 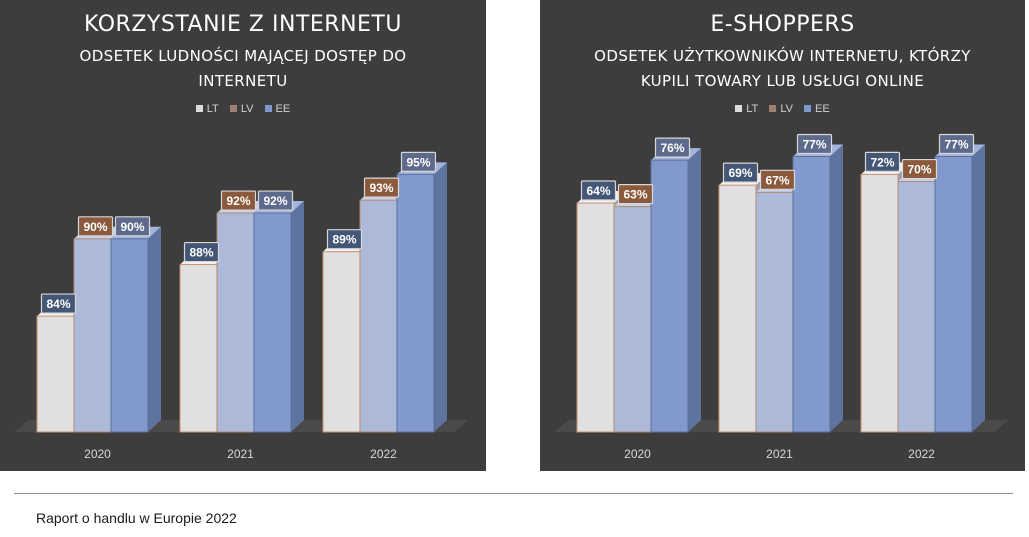 I want to click on data-label-text: 70%, so click(x=919, y=170).